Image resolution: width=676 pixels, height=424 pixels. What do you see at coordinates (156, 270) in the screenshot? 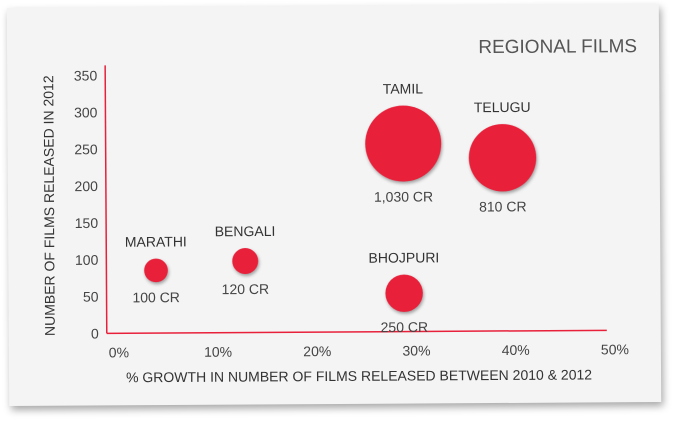
I see `bubble-marathi` at bounding box center [156, 270].